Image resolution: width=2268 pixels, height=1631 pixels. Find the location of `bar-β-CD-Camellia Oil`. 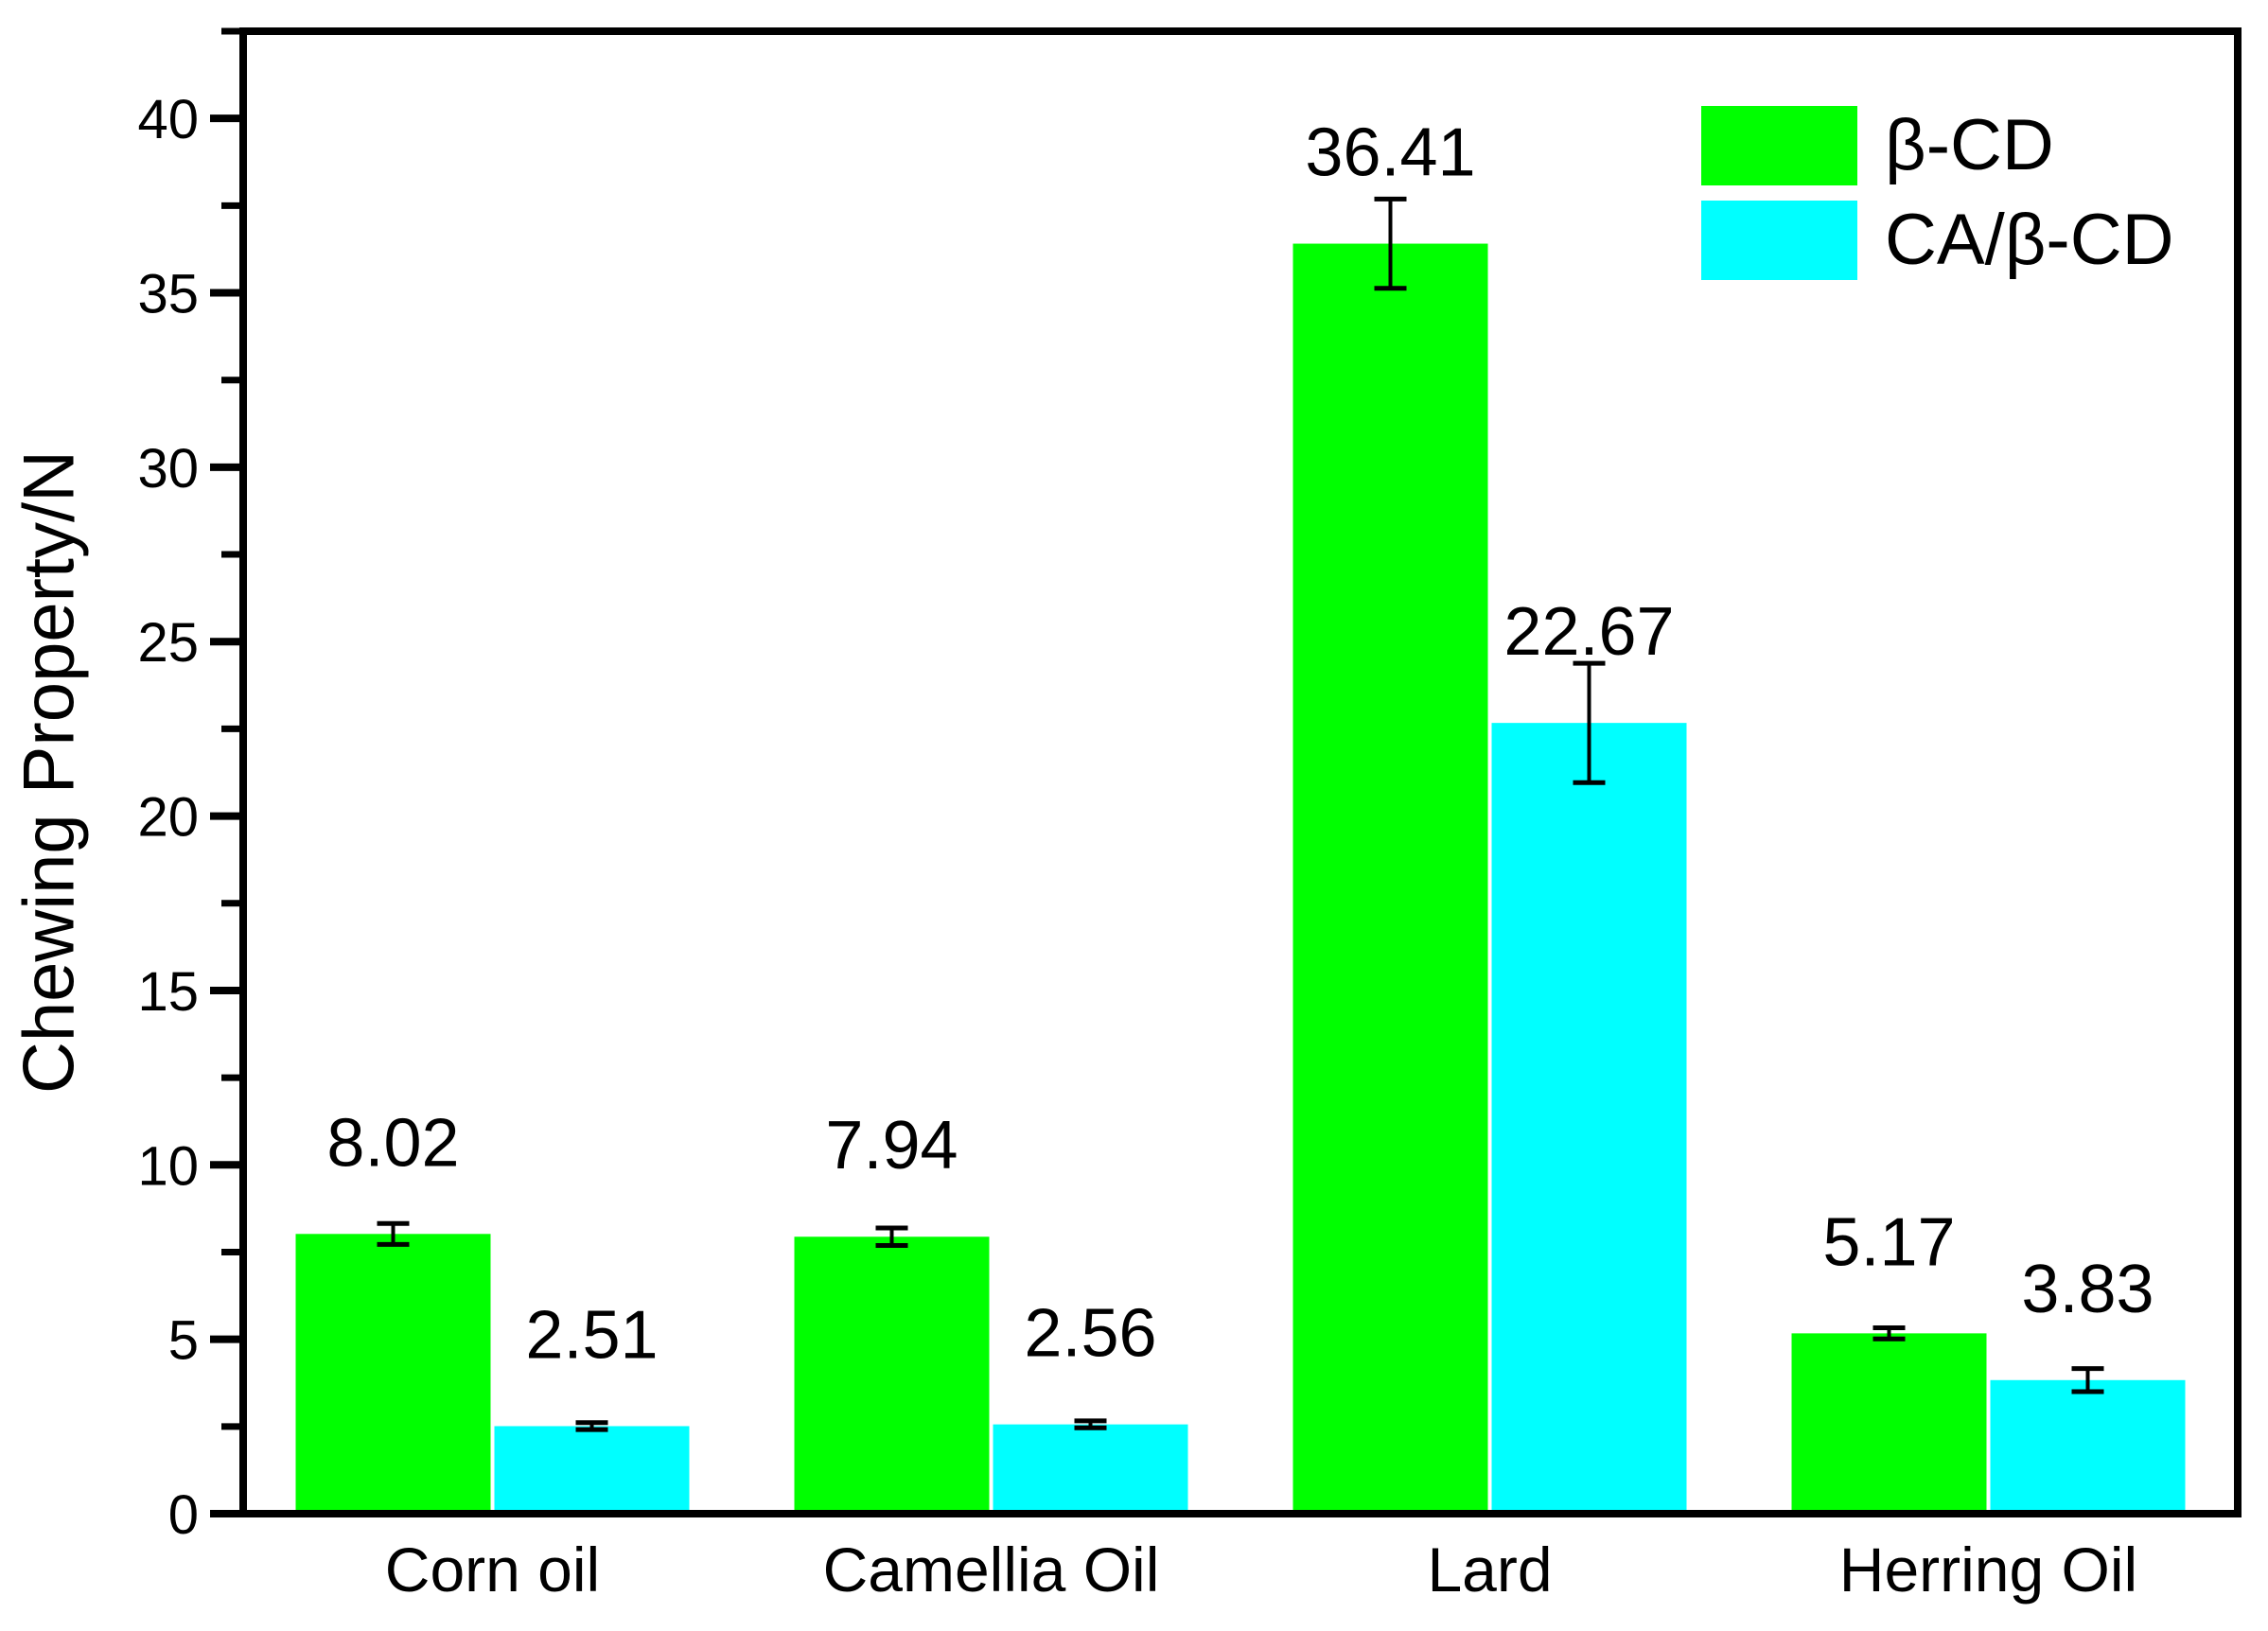

bar-β-CD-Camellia Oil is located at coordinates (892, 1375).